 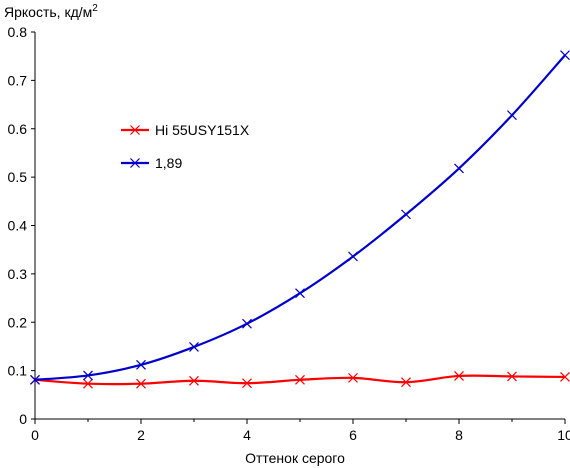 What do you see at coordinates (18, 177) in the screenshot?
I see `y-tick-label: 0.5` at bounding box center [18, 177].